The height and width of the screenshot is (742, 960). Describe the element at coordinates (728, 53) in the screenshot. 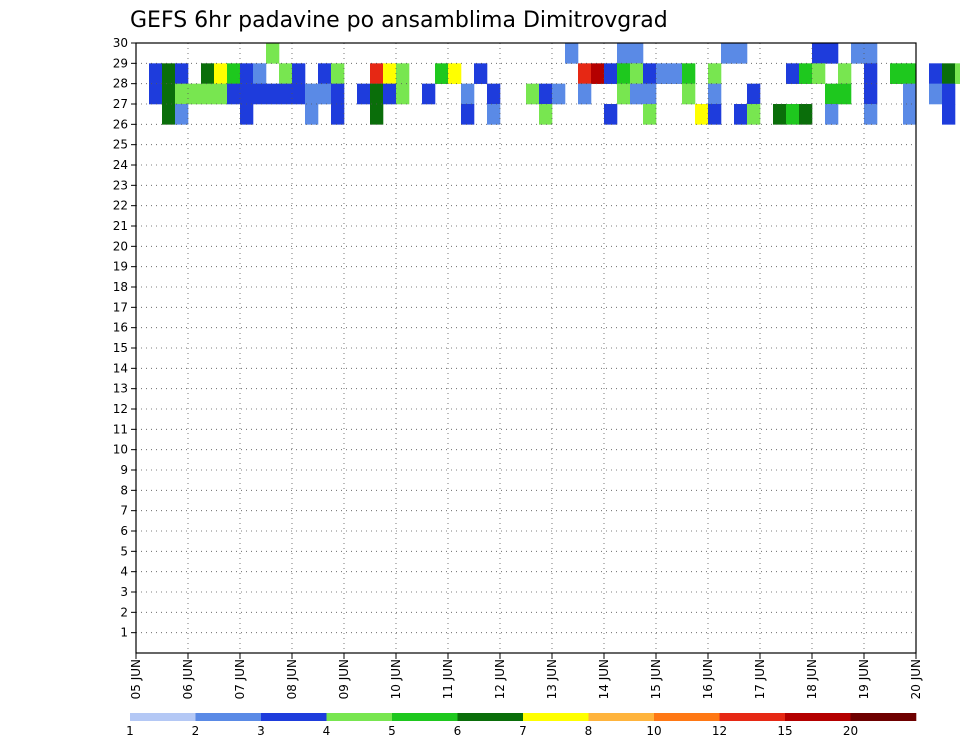

I see `cell-m30-t45` at that location.